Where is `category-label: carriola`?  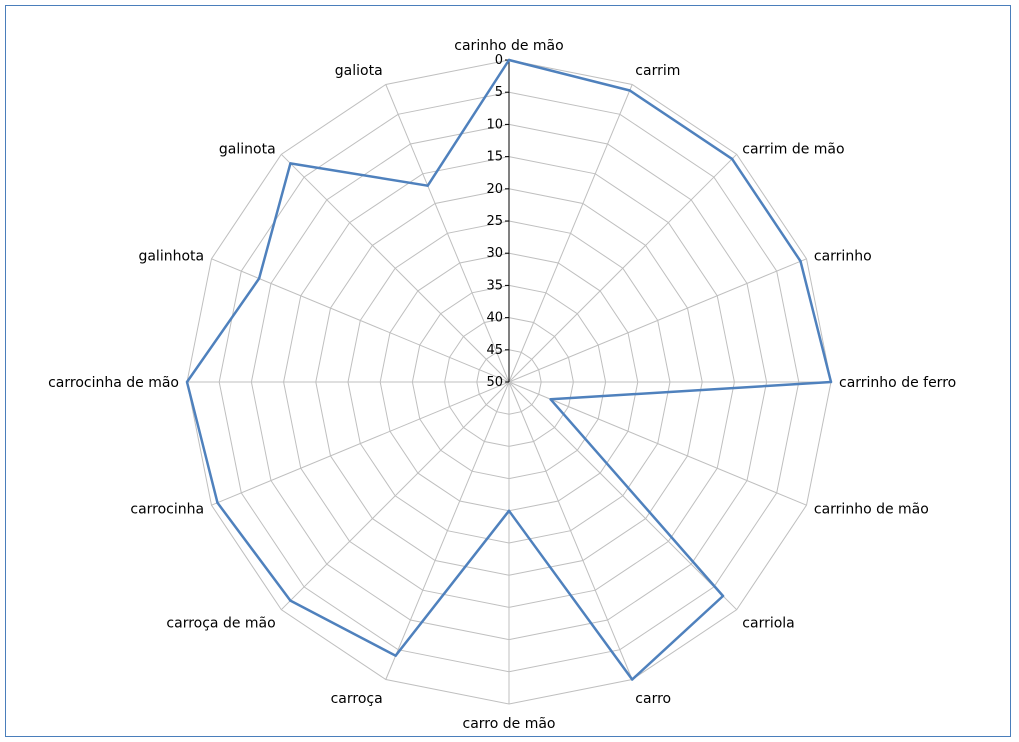 category-label: carriola is located at coordinates (768, 623).